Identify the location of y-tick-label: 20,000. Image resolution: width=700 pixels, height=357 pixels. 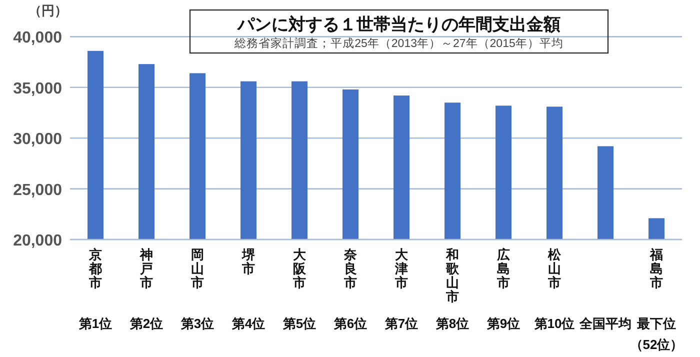
(37, 241).